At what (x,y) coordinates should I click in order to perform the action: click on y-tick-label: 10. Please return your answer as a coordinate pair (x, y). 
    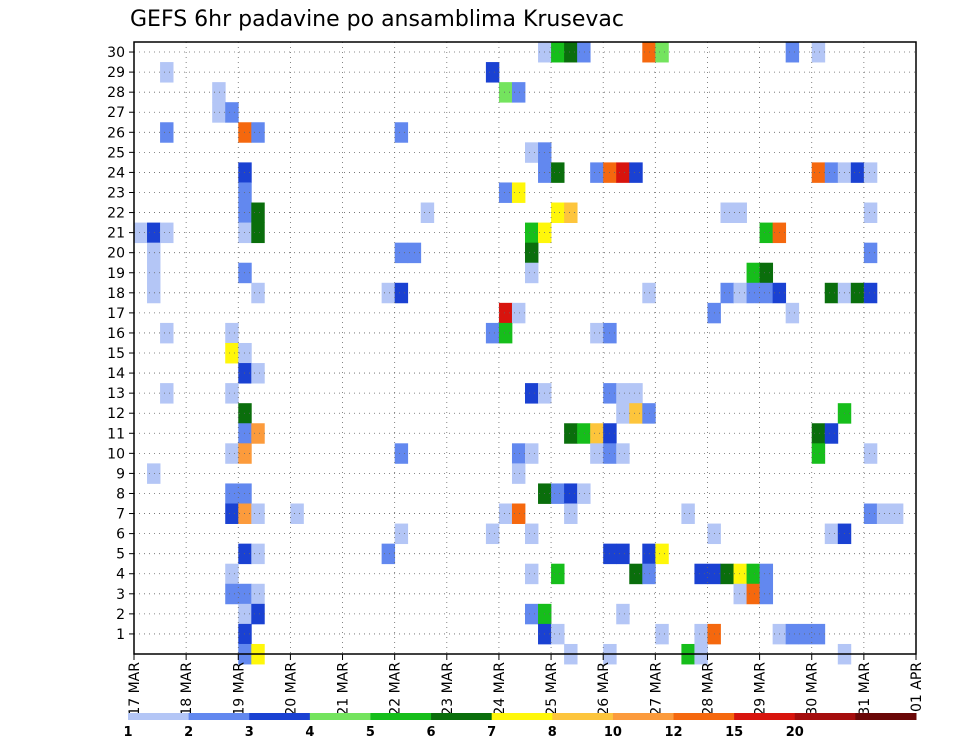
    Looking at the image, I should click on (116, 454).